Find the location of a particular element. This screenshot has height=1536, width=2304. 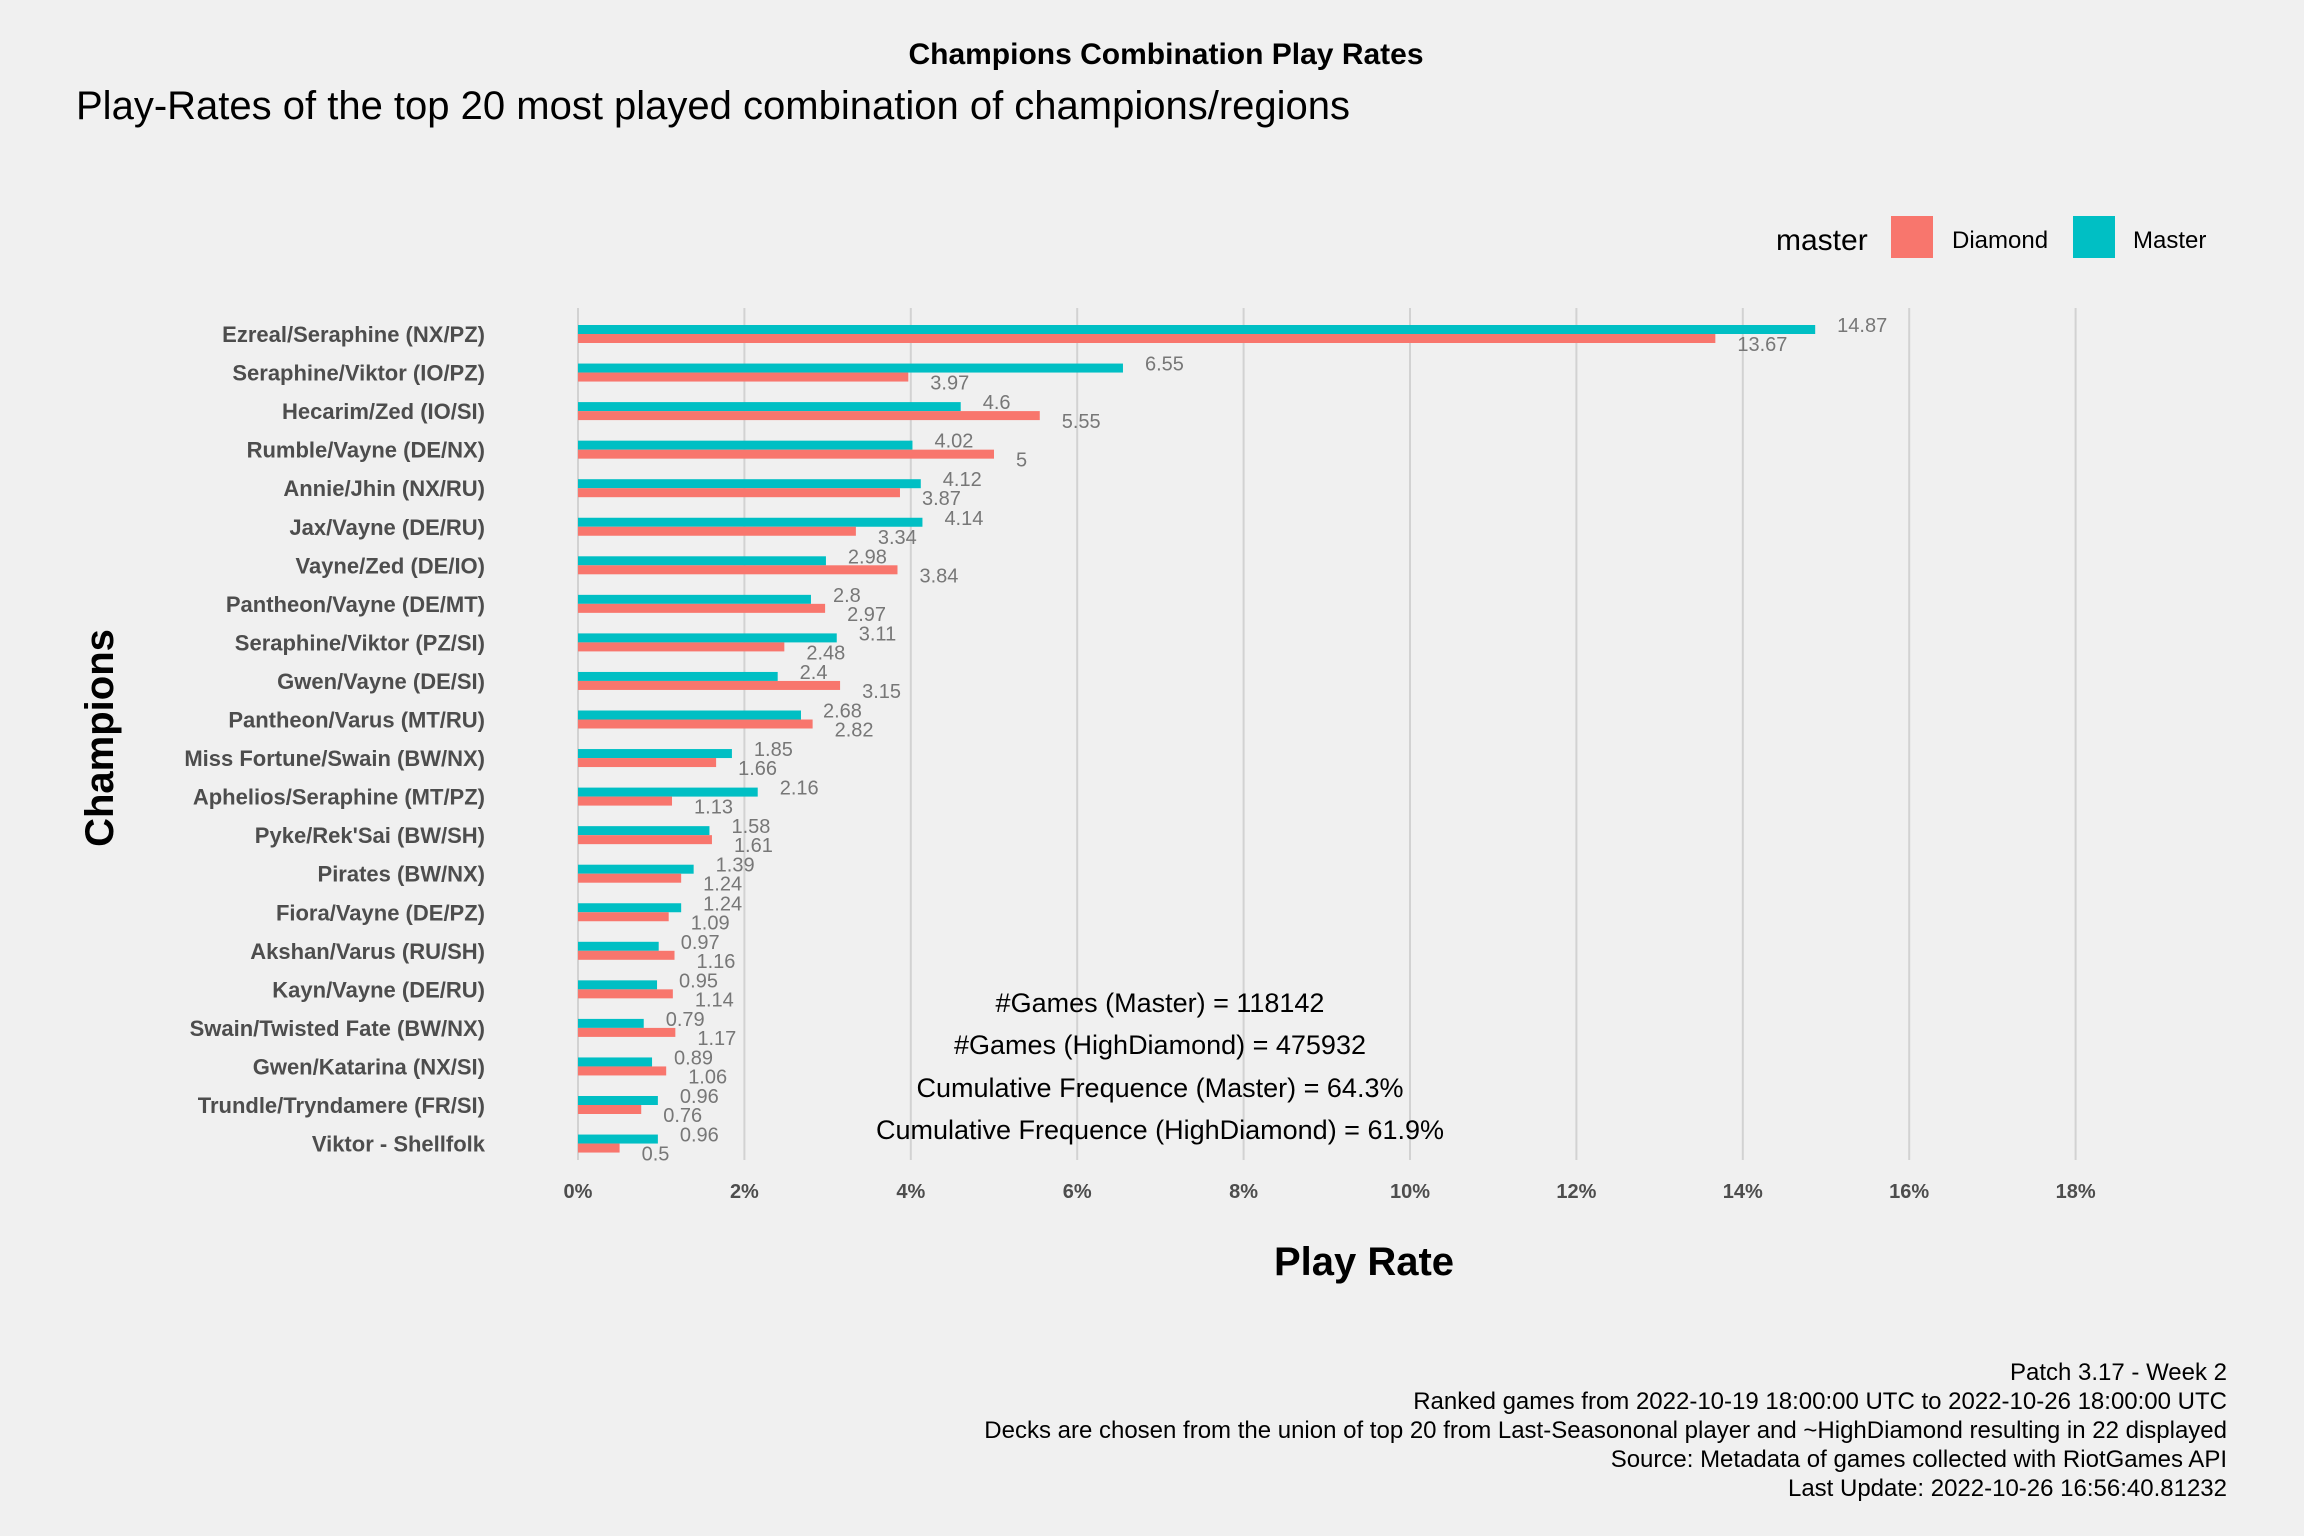

annotation-cumfreq-master: Cumulative Frequence (Master) = 64.3% is located at coordinates (1160, 1088).